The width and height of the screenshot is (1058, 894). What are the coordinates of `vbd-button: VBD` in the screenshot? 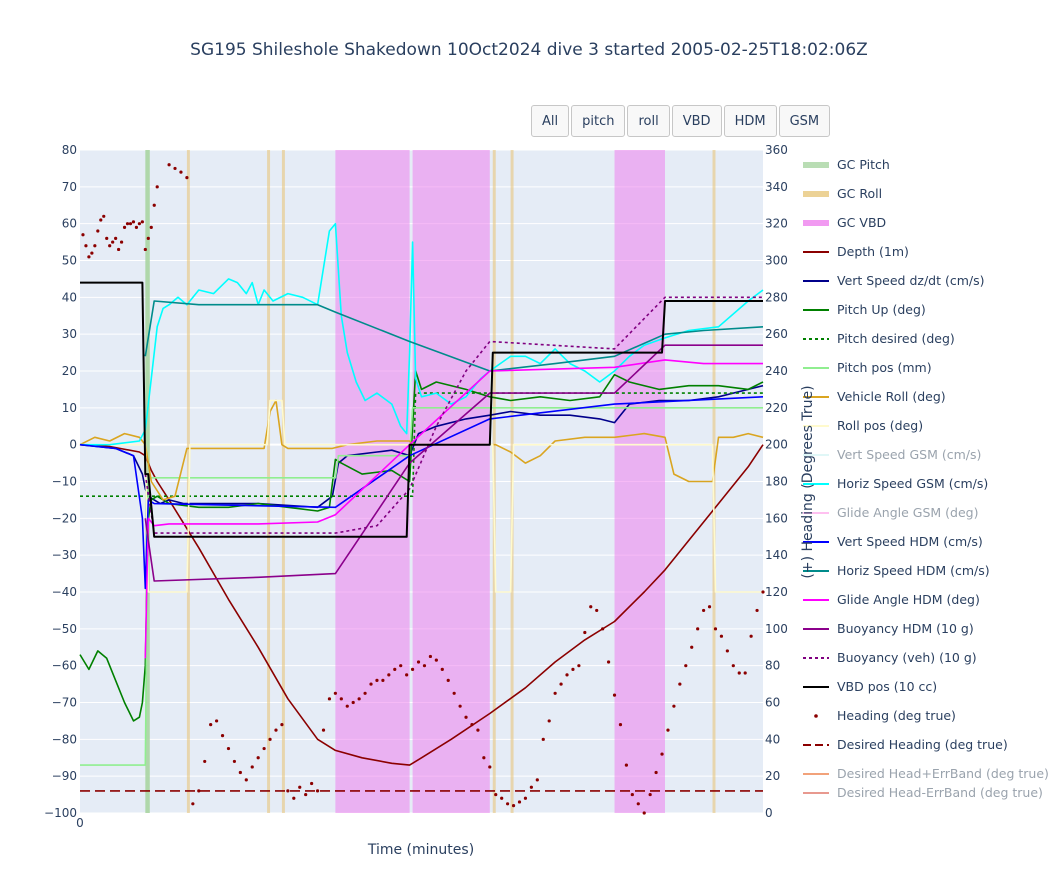 It's located at (696, 121).